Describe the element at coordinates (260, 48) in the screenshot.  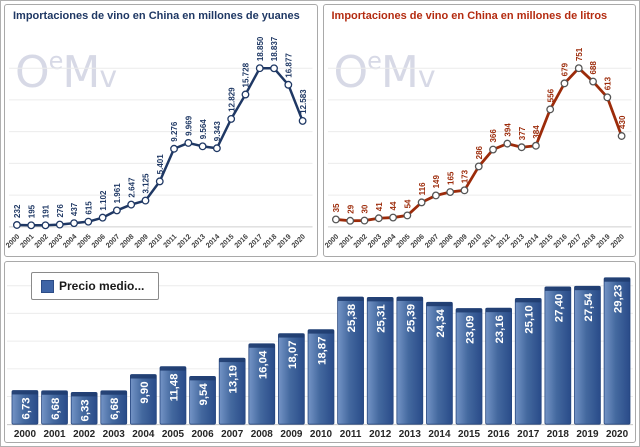
I see `data-label: 18.850` at that location.